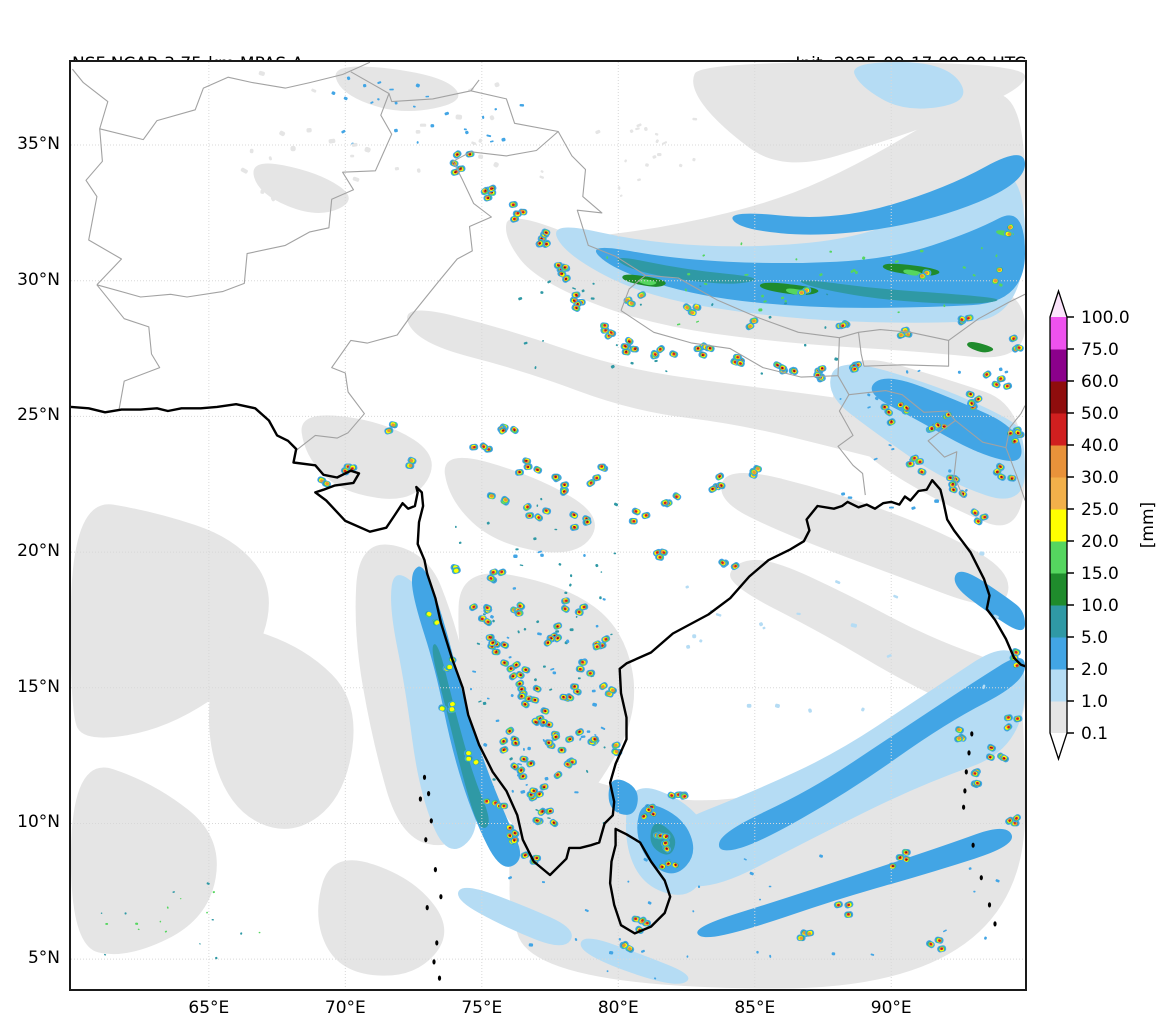 This screenshot has width=1172, height=1032. I want to click on coastline, so click(640, 881).